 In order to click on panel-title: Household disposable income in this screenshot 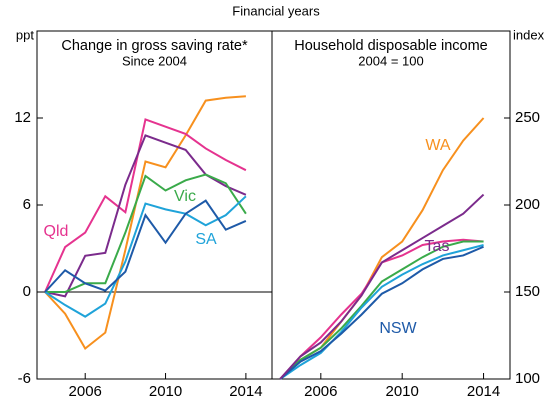, I will do `click(390, 46)`.